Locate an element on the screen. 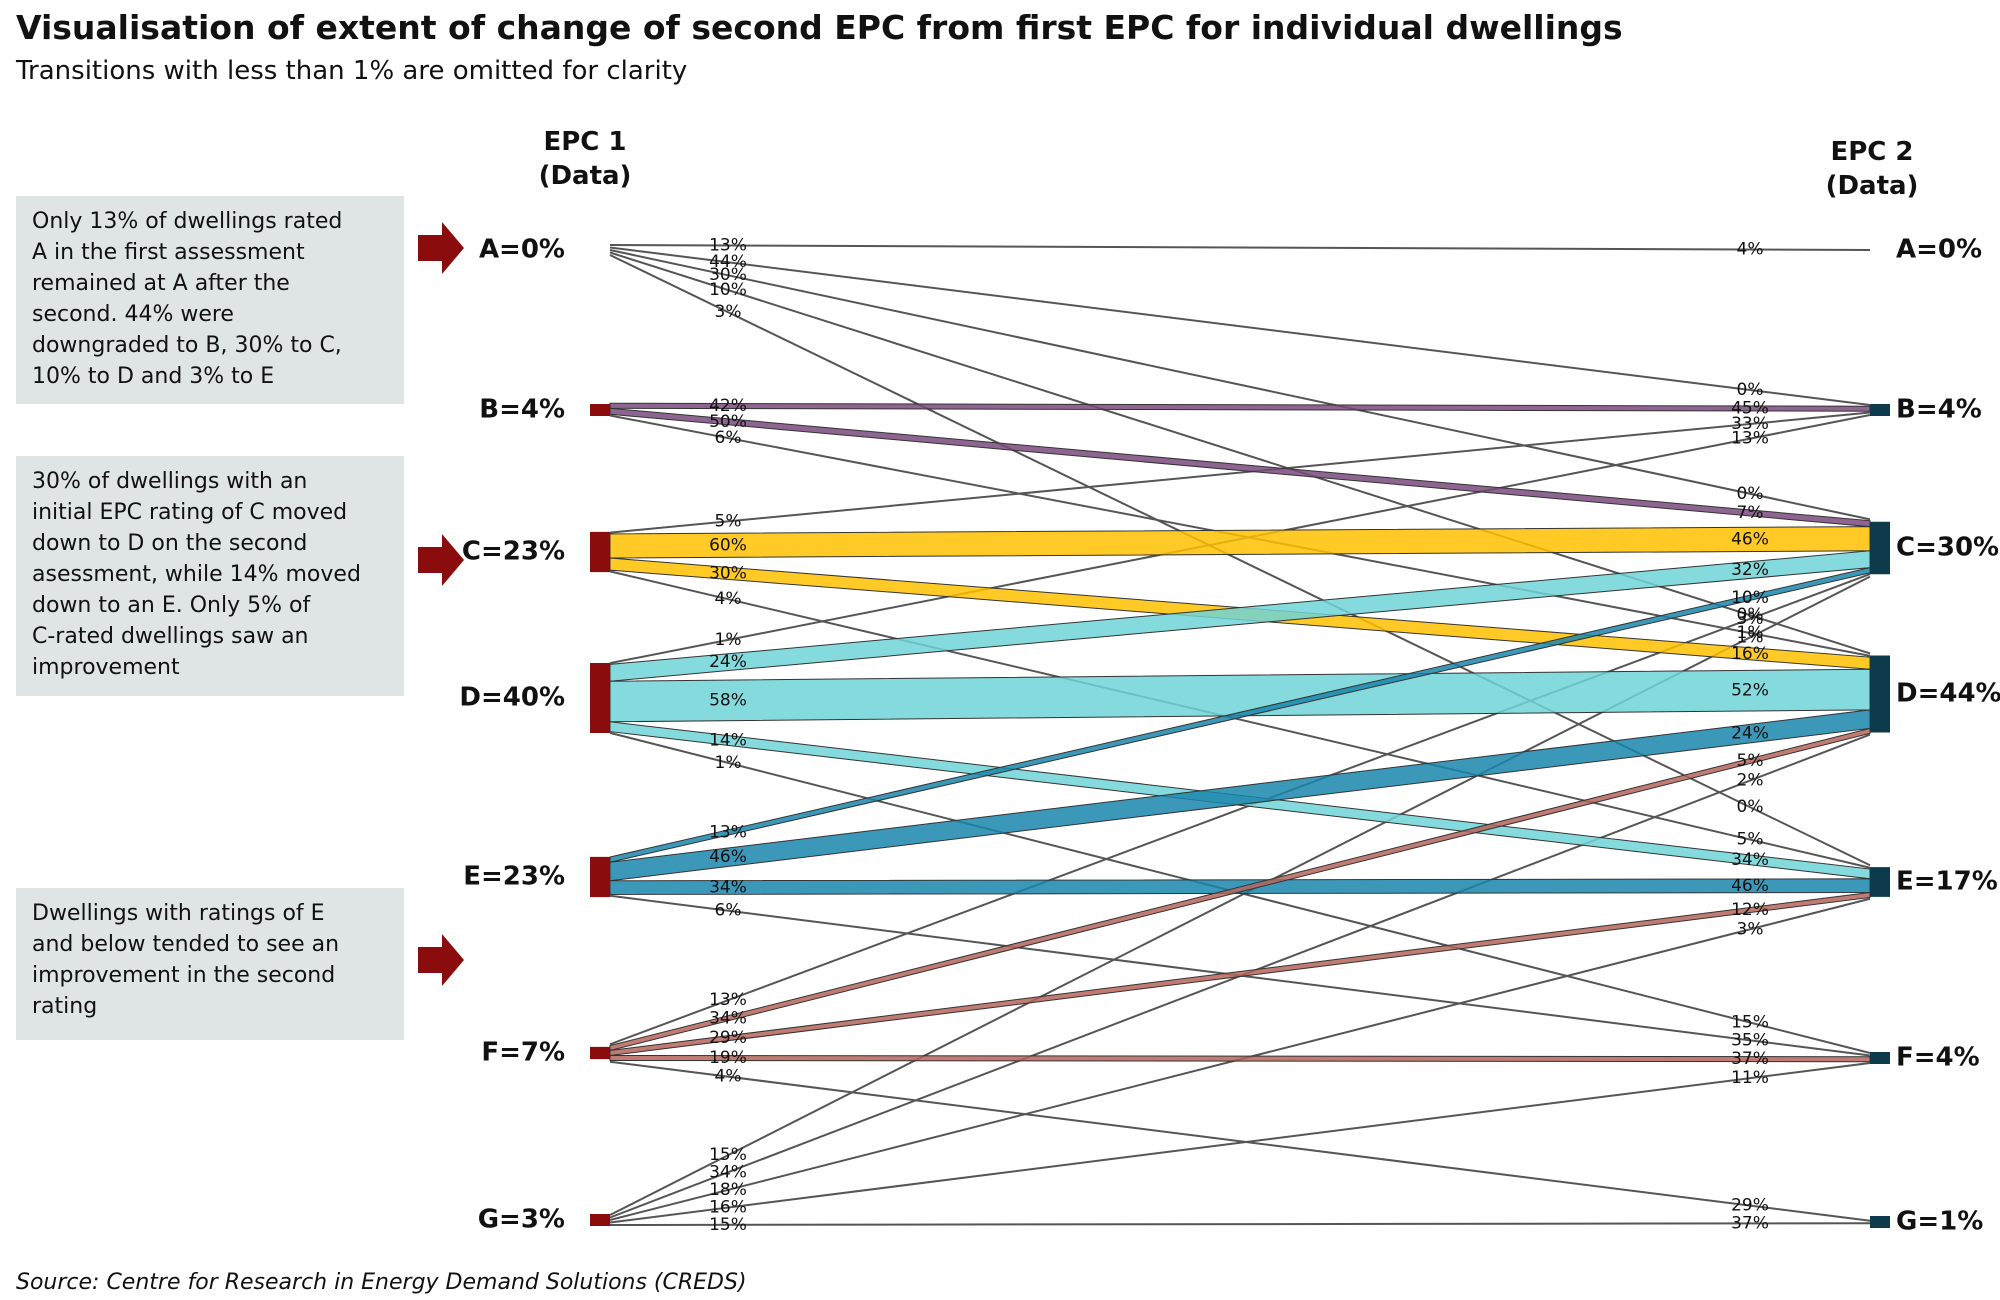  flow-a-to-b is located at coordinates (1240, 326).